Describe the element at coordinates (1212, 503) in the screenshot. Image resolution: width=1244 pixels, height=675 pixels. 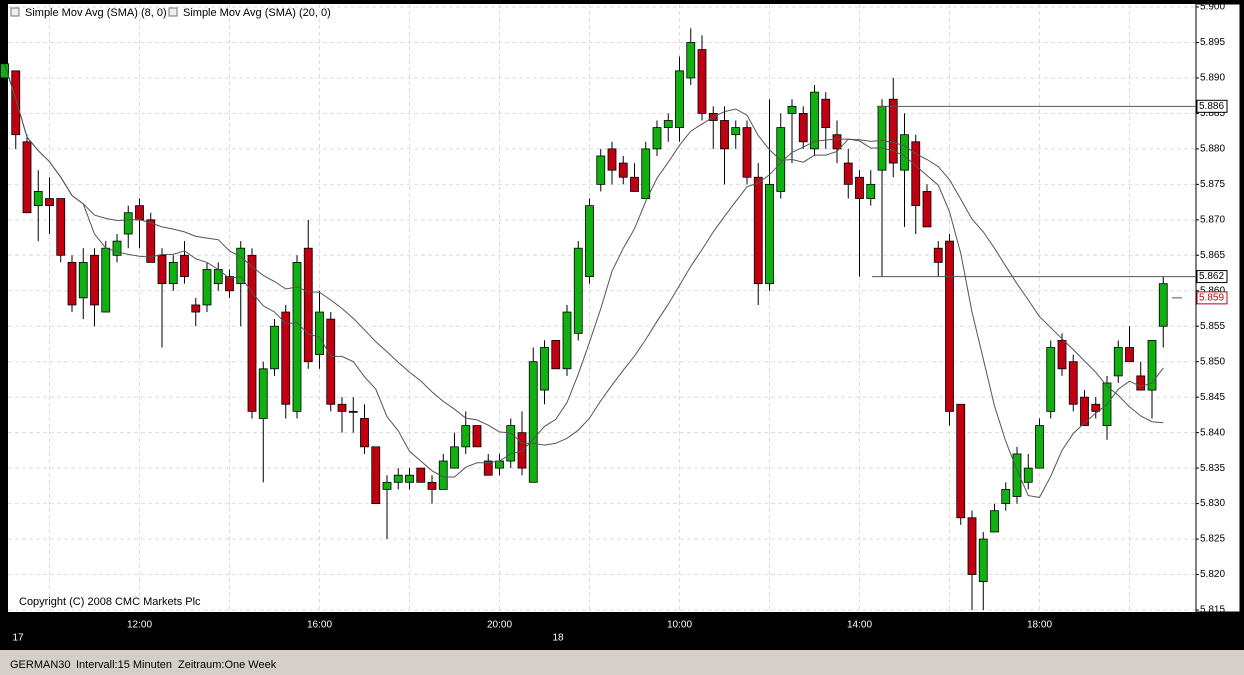
I see `y-tick-label: 5.830` at that location.